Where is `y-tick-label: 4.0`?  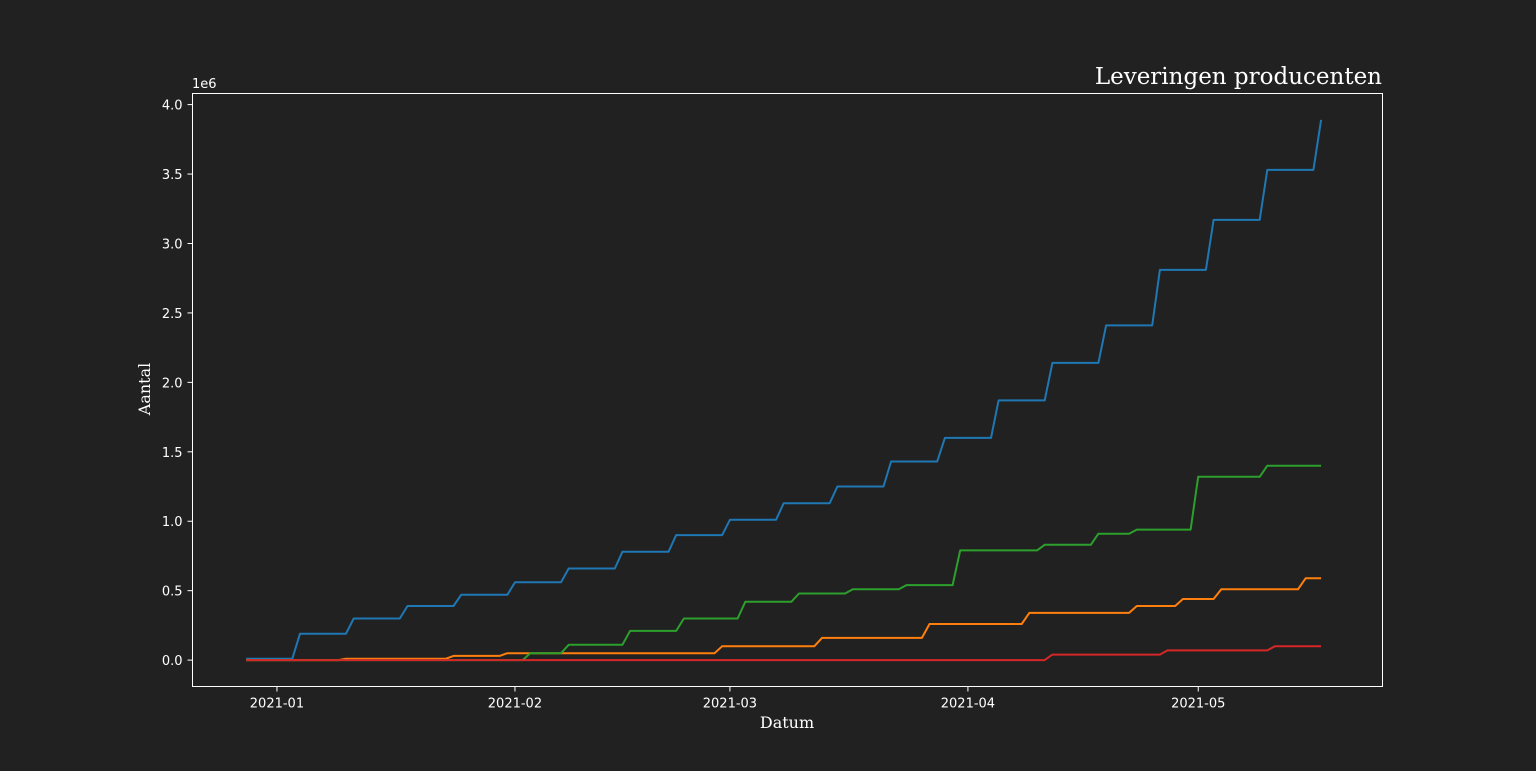 y-tick-label: 4.0 is located at coordinates (172, 106).